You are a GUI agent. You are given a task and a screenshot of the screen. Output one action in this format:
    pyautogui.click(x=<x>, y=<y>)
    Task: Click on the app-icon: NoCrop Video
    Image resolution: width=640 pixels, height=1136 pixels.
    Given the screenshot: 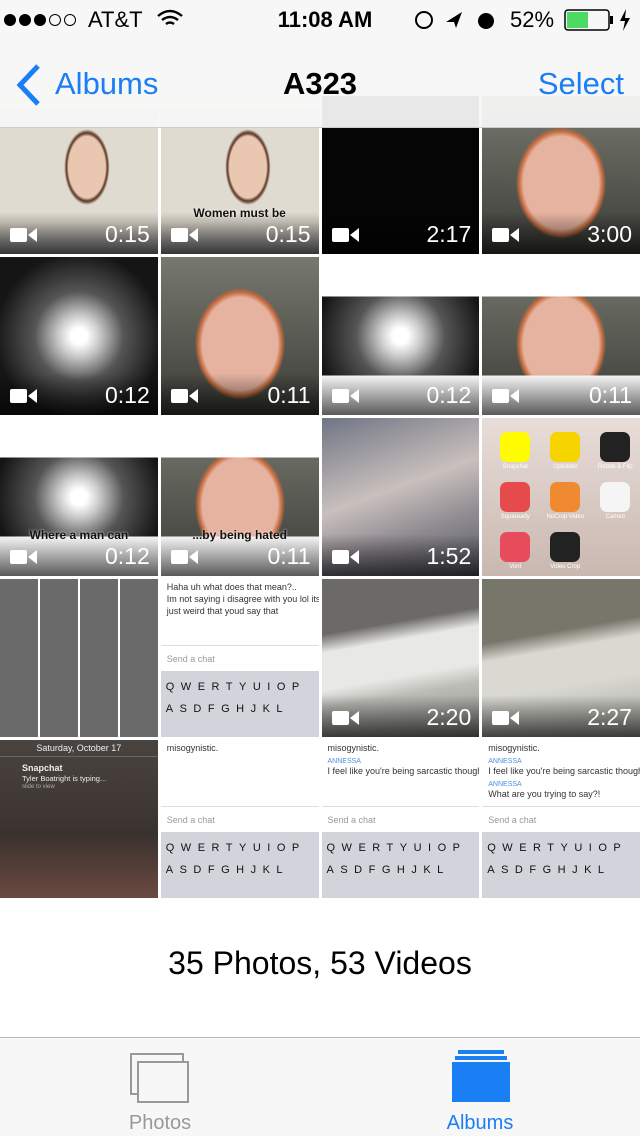 What is the action you would take?
    pyautogui.click(x=565, y=501)
    